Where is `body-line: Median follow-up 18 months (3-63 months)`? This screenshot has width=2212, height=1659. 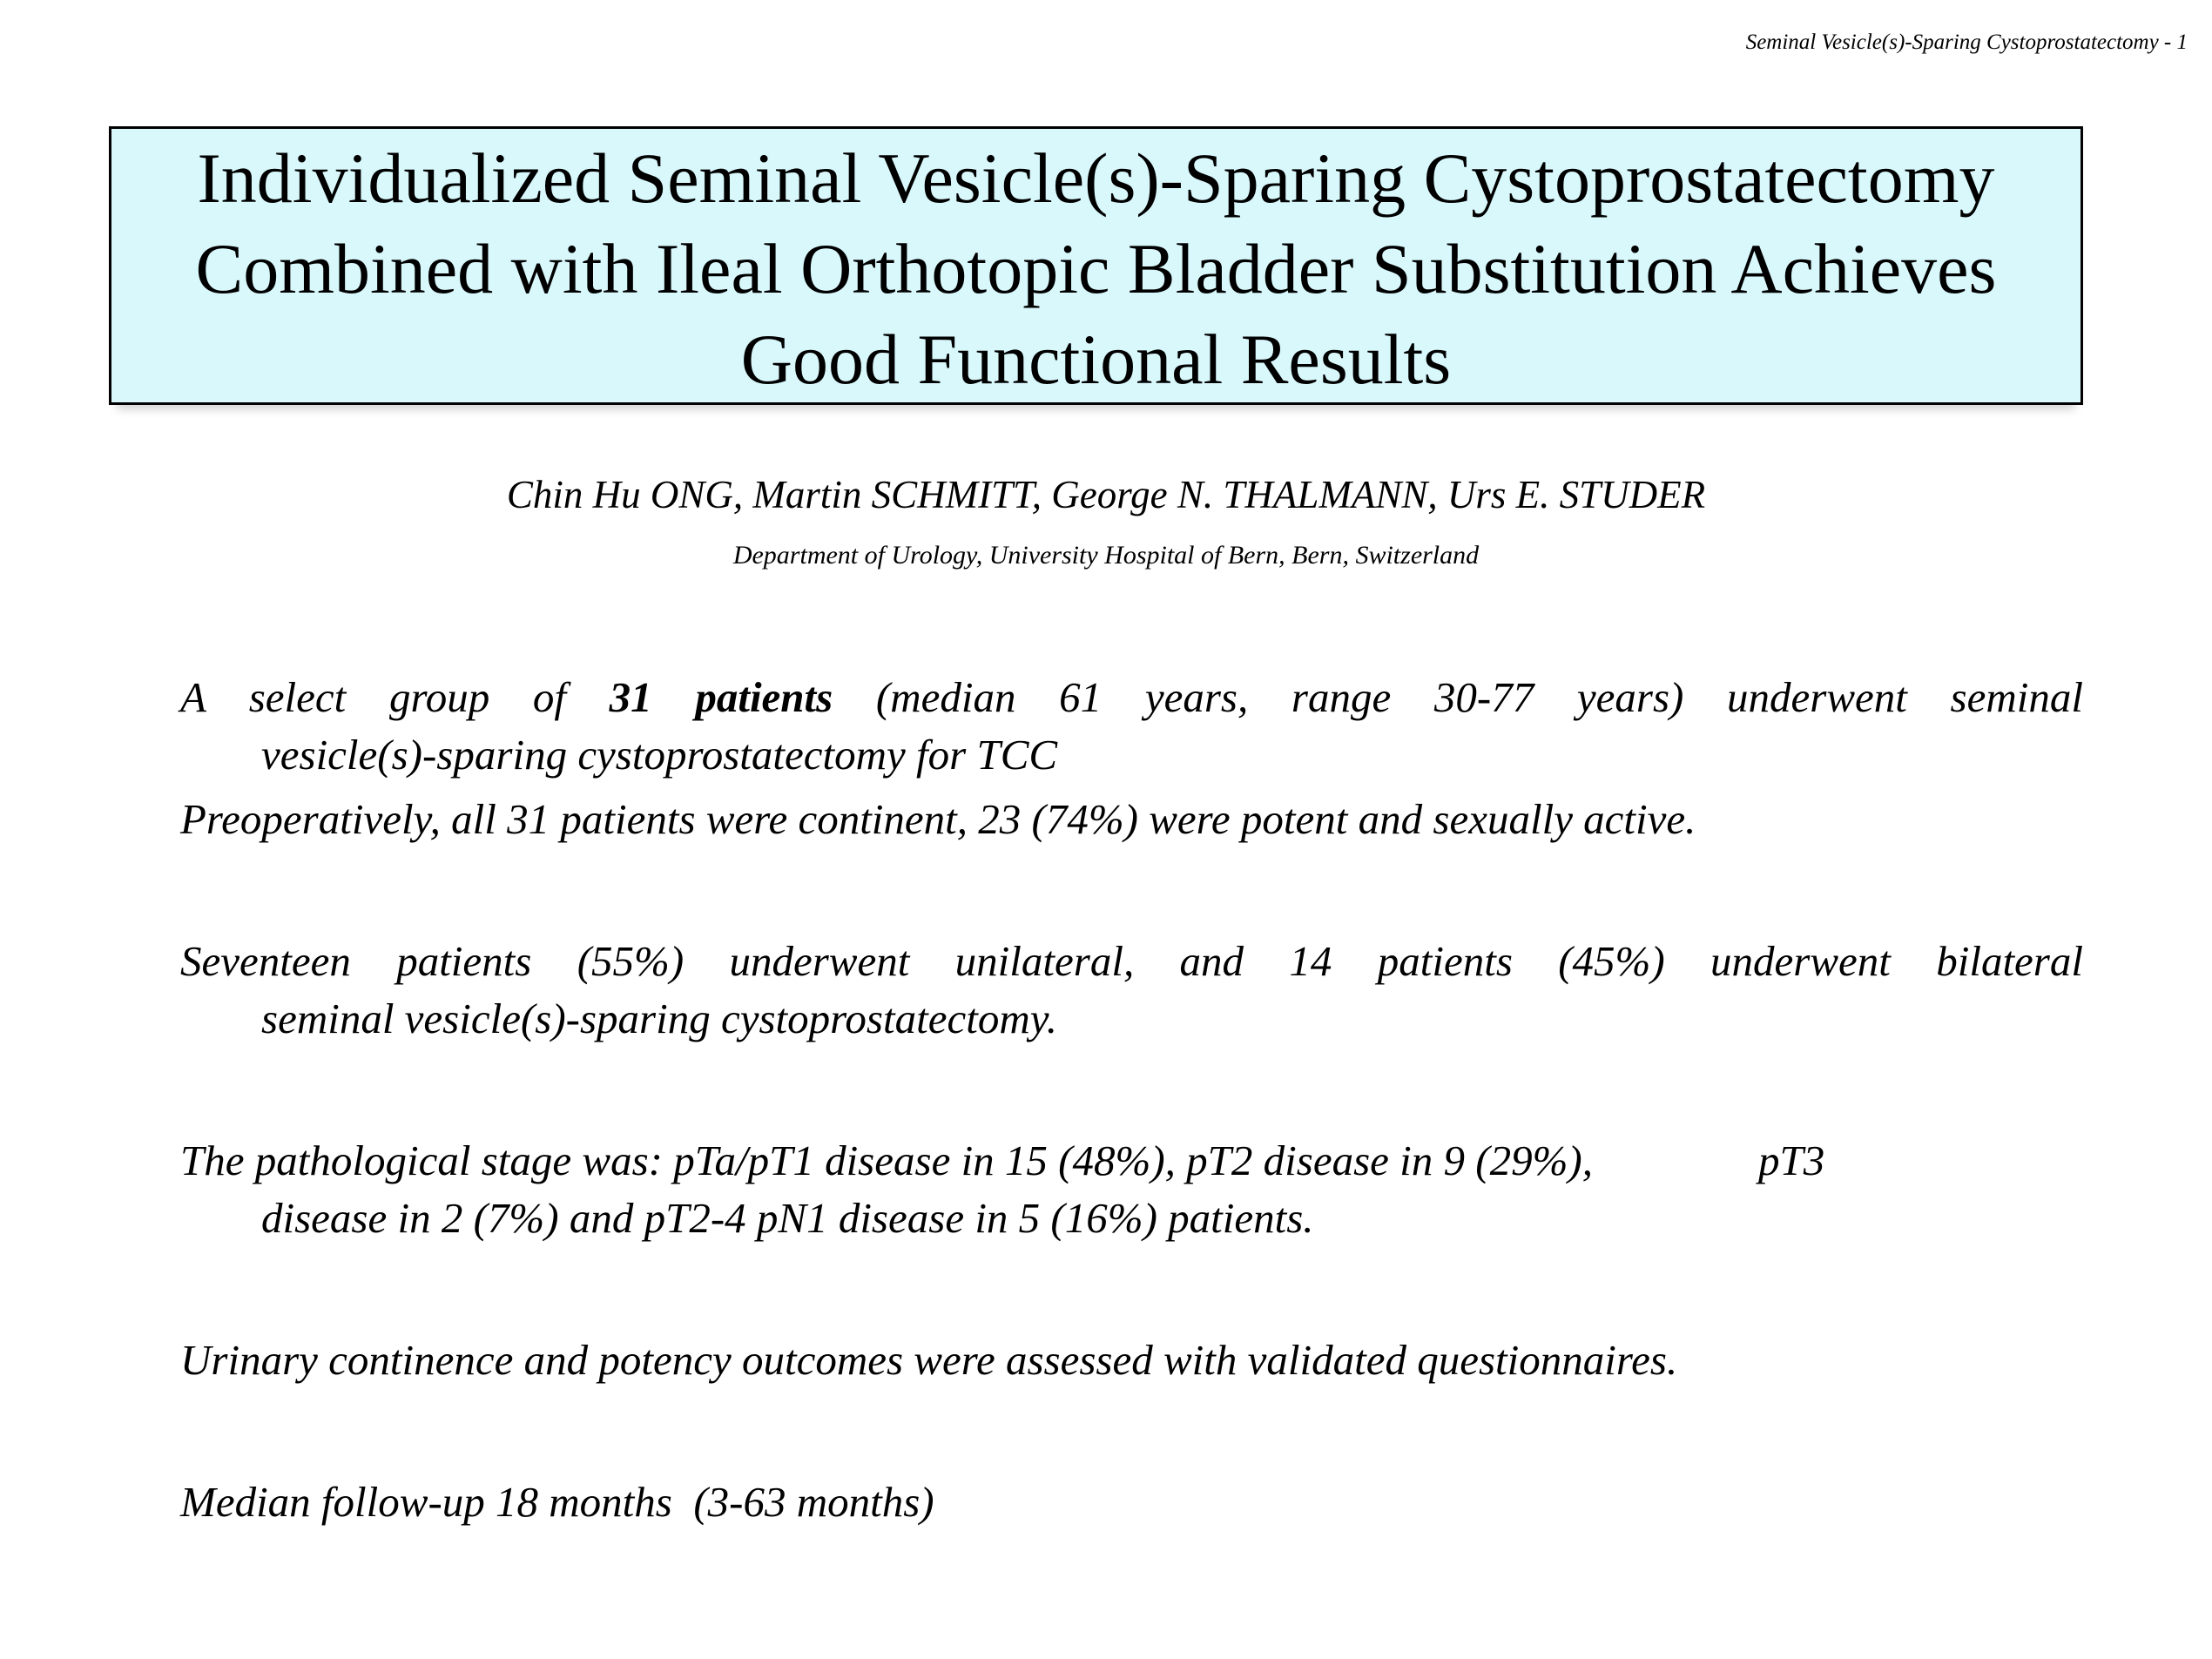 body-line: Median follow-up 18 months (3-63 months) is located at coordinates (1132, 1503).